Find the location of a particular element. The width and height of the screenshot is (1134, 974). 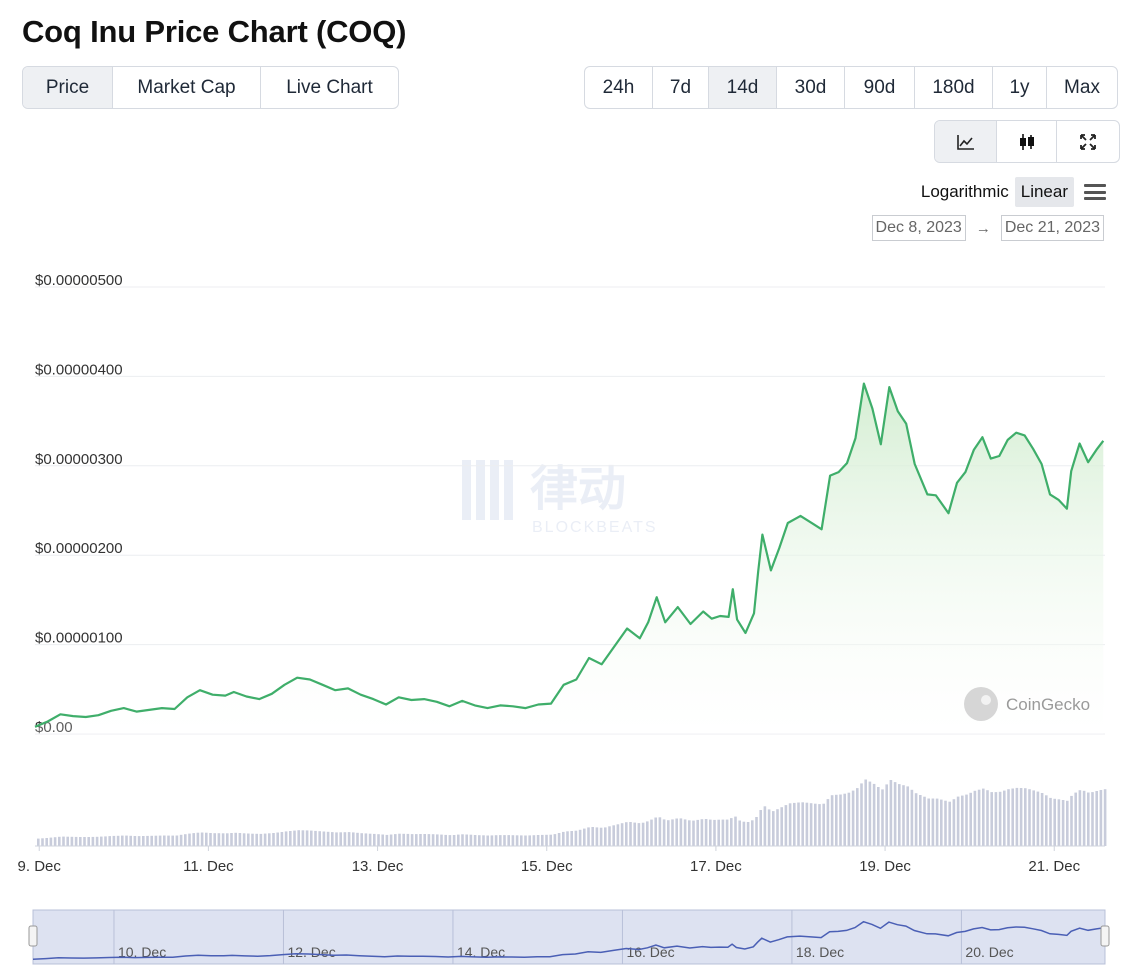

range-max-button: Max is located at coordinates (1082, 87).